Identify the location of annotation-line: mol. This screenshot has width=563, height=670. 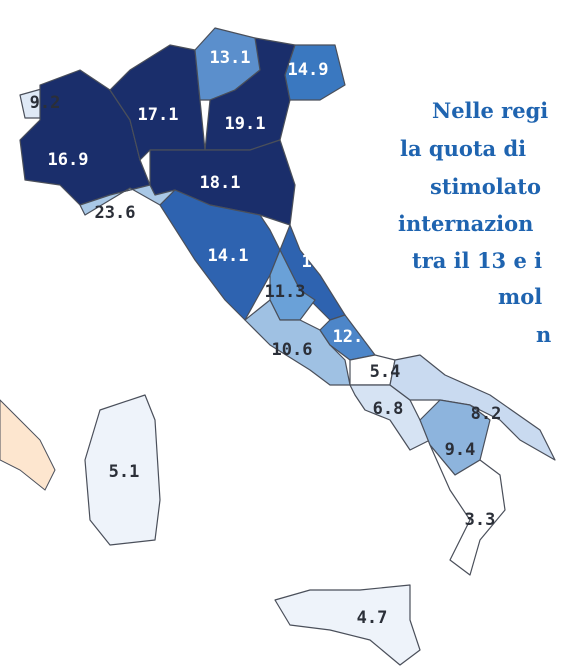
(520, 296).